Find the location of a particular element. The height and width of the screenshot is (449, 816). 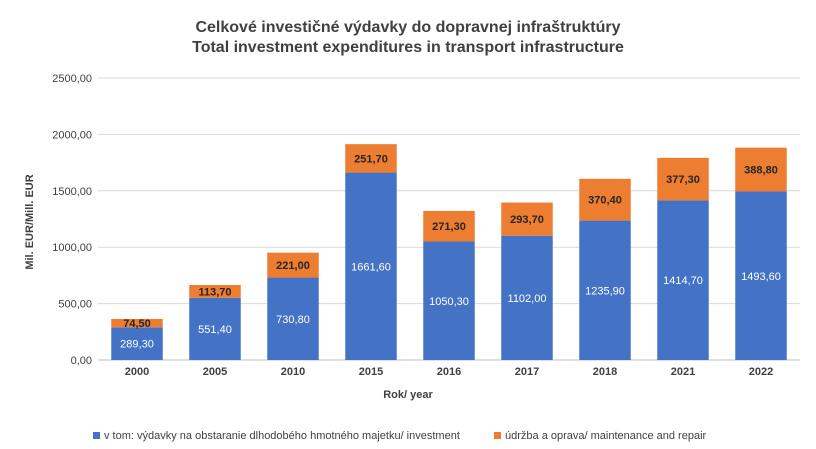

y-tick-labels: 0,00 500,00 1000,00 1500,00 2000,00 2500,00 is located at coordinates (72, 220).